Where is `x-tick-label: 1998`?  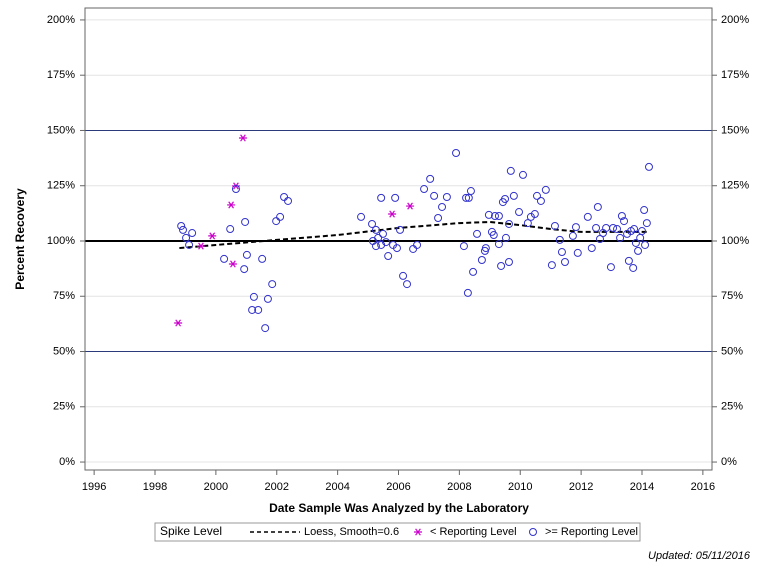 x-tick-label: 1998 is located at coordinates (155, 487).